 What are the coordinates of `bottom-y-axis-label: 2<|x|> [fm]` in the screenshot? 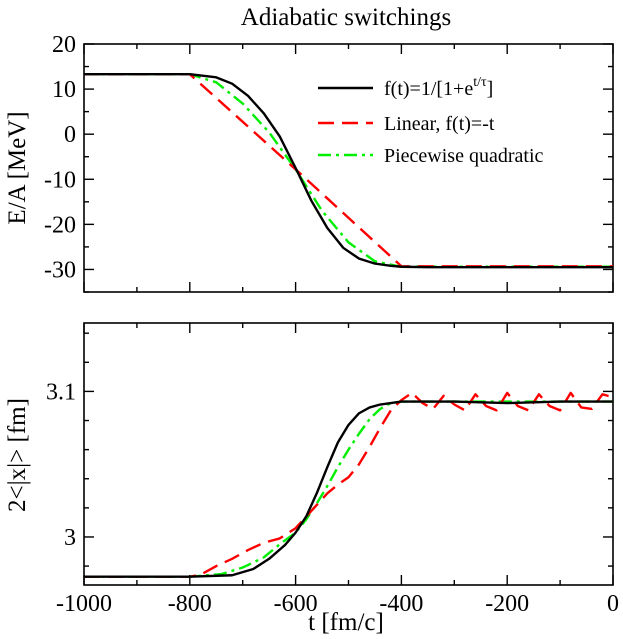 It's located at (17, 455).